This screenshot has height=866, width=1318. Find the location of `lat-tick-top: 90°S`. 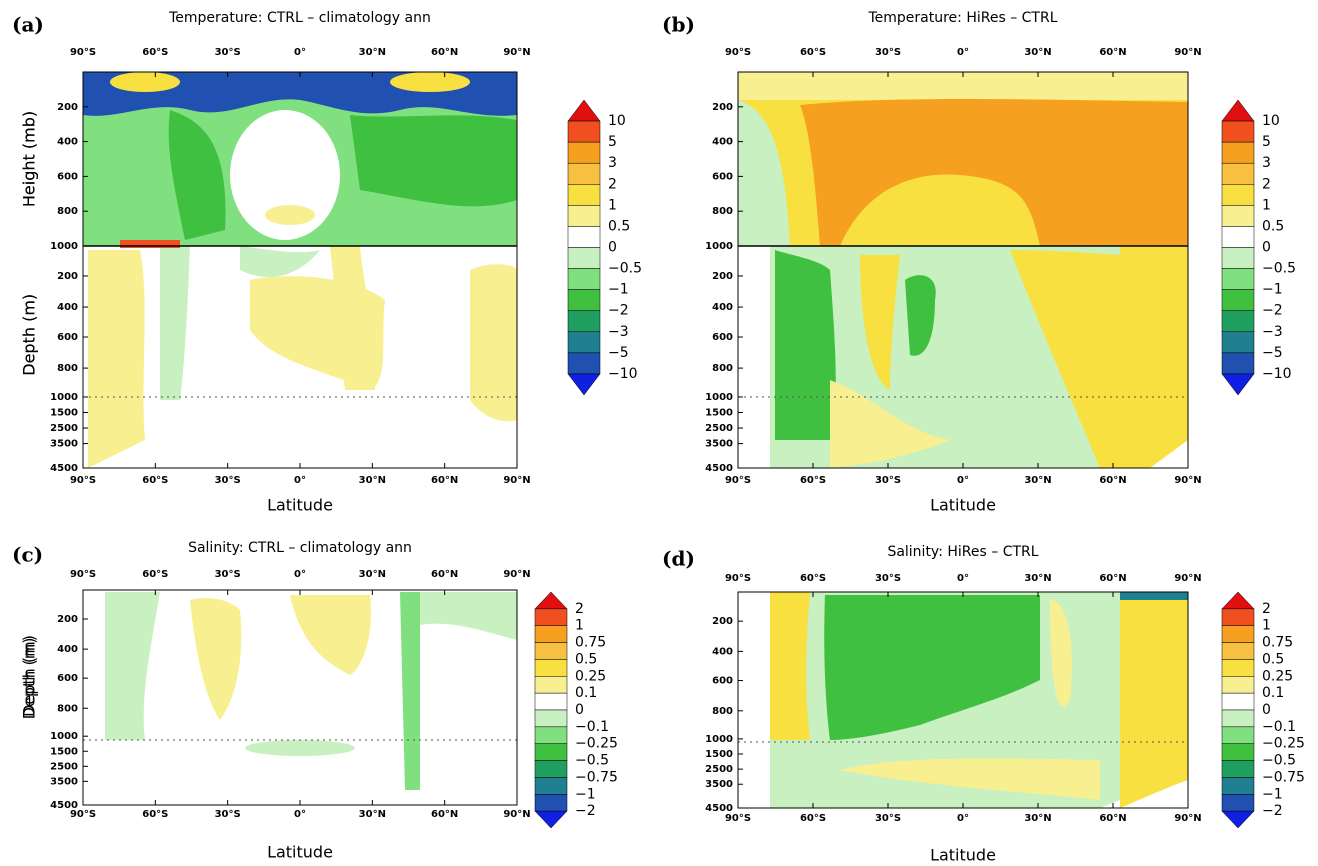

lat-tick-top: 90°S is located at coordinates (83, 574).